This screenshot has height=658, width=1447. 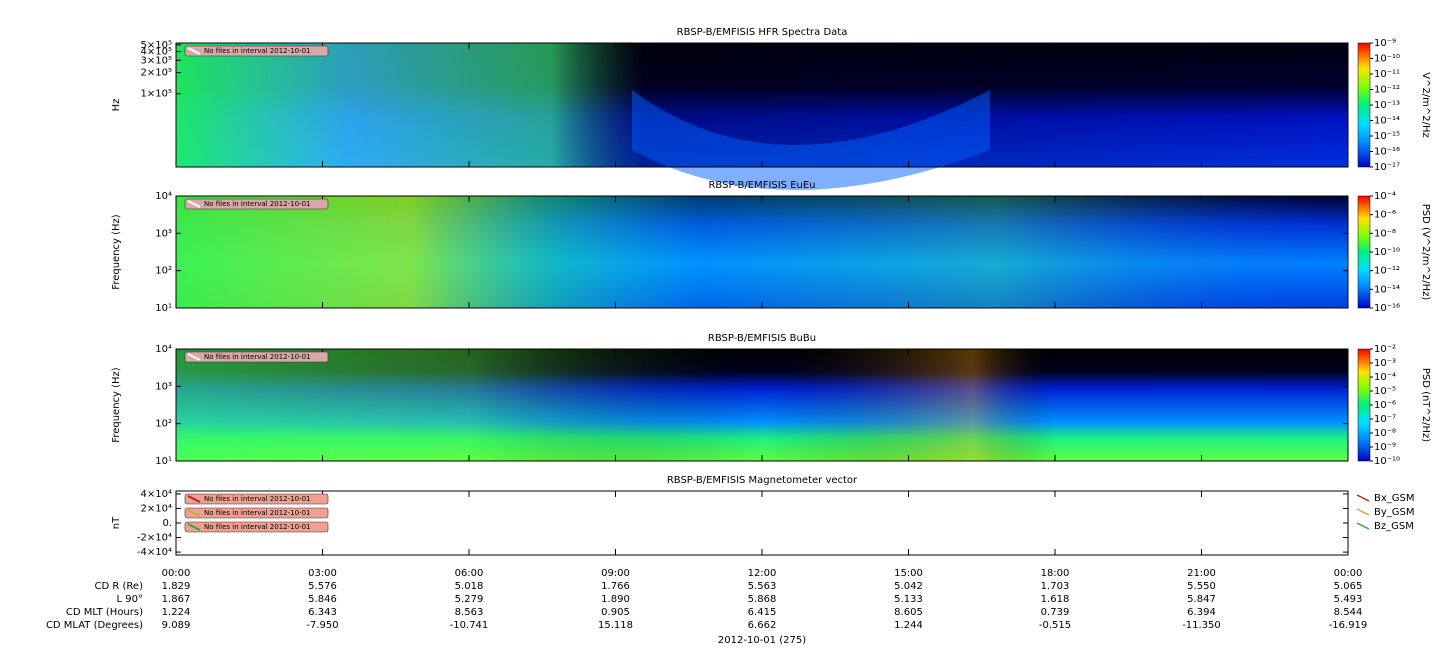 What do you see at coordinates (163, 386) in the screenshot?
I see `y-tick-label: 10³` at bounding box center [163, 386].